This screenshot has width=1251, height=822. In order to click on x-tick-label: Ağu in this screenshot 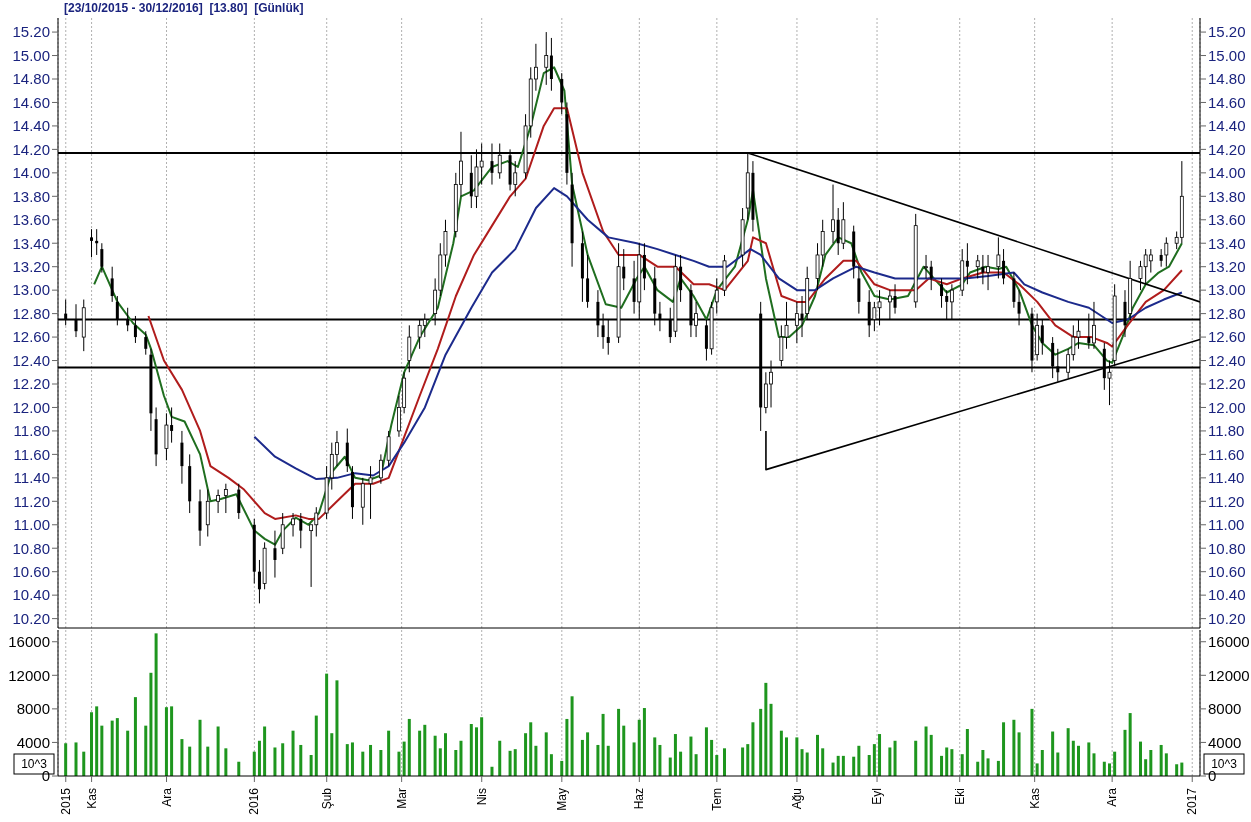, I will do `click(796, 799)`.